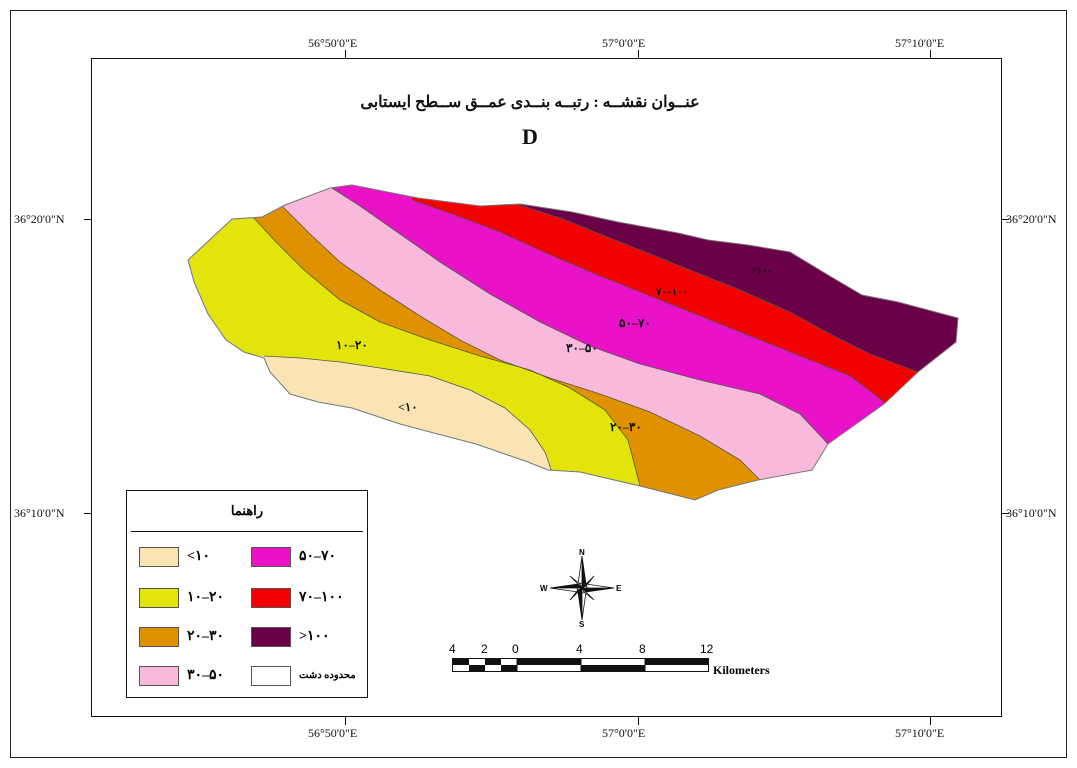 The image size is (1077, 768). I want to click on coord-right-1: 36°20'0"N, so click(1031, 219).